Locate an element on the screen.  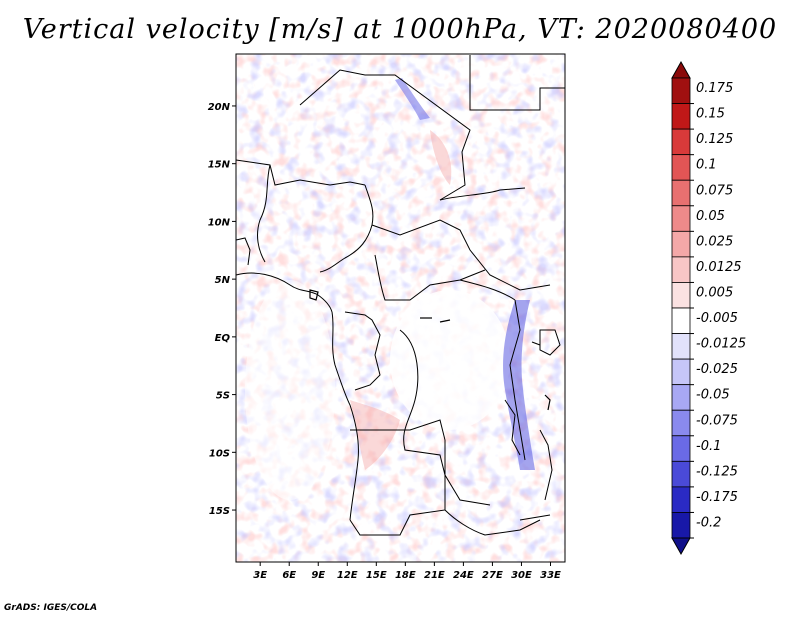
lon-tick-label: 33E is located at coordinates (550, 575).